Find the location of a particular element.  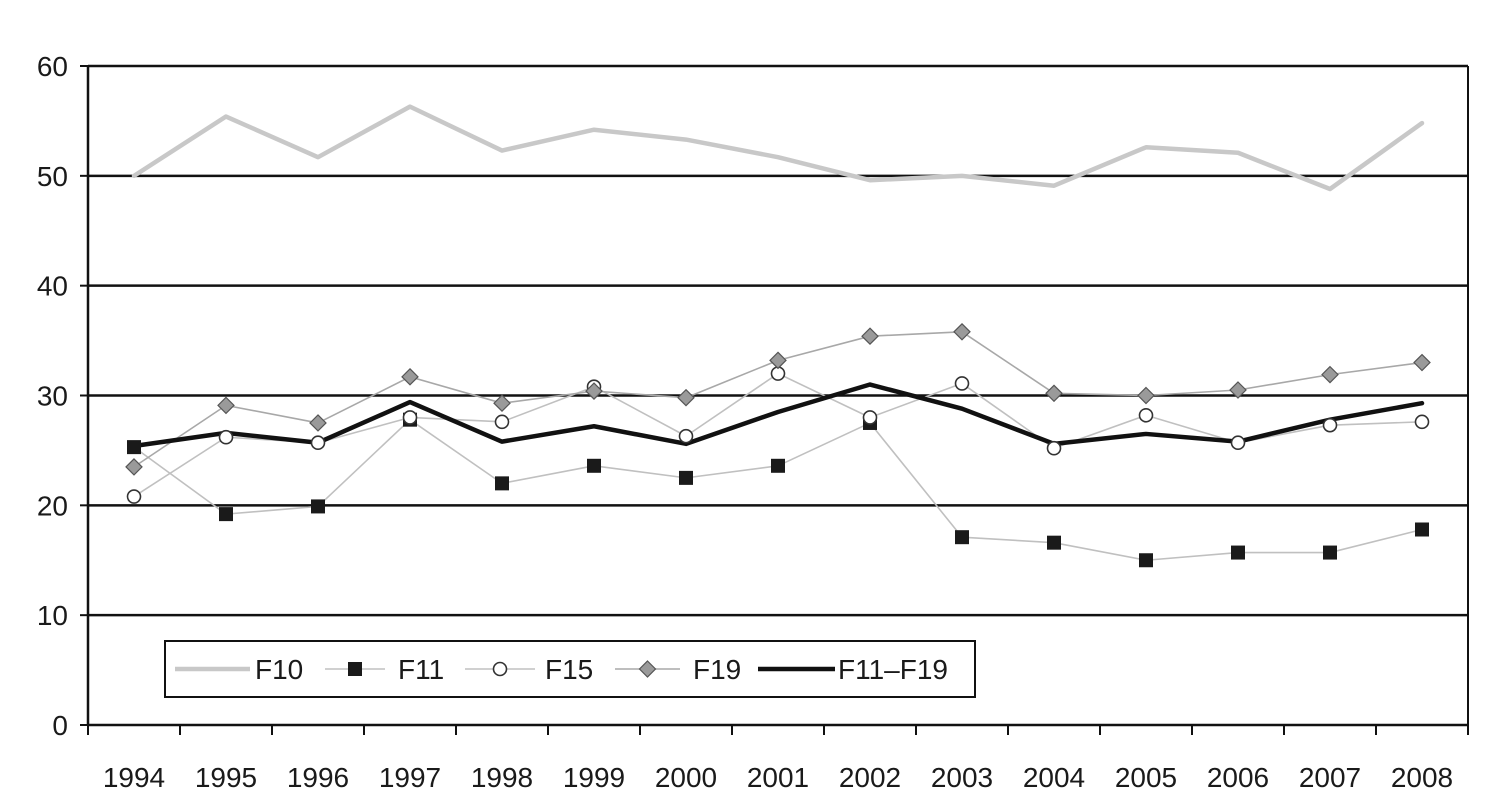

legend-item-f11: F11 is located at coordinates (384, 669).